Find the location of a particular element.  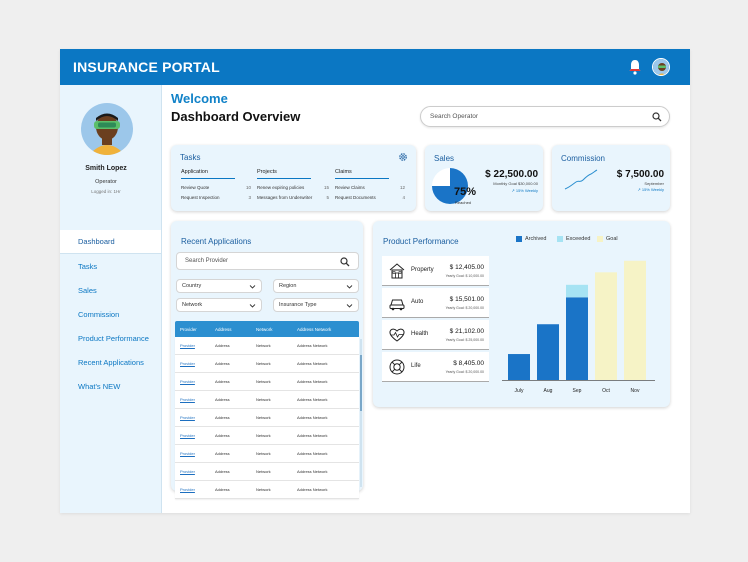

legend-swatch is located at coordinates (519, 239).